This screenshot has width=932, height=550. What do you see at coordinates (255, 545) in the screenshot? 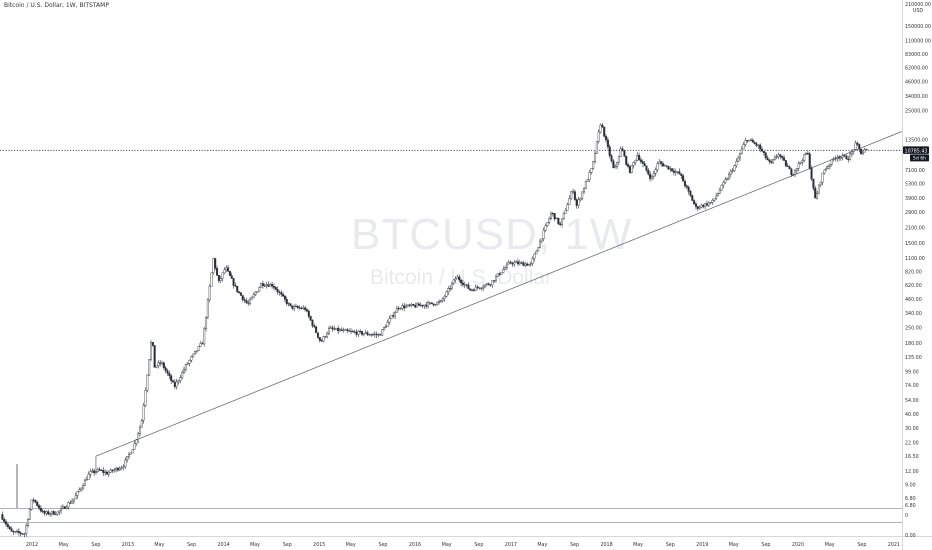
I see `time-tick-label: May` at bounding box center [255, 545].